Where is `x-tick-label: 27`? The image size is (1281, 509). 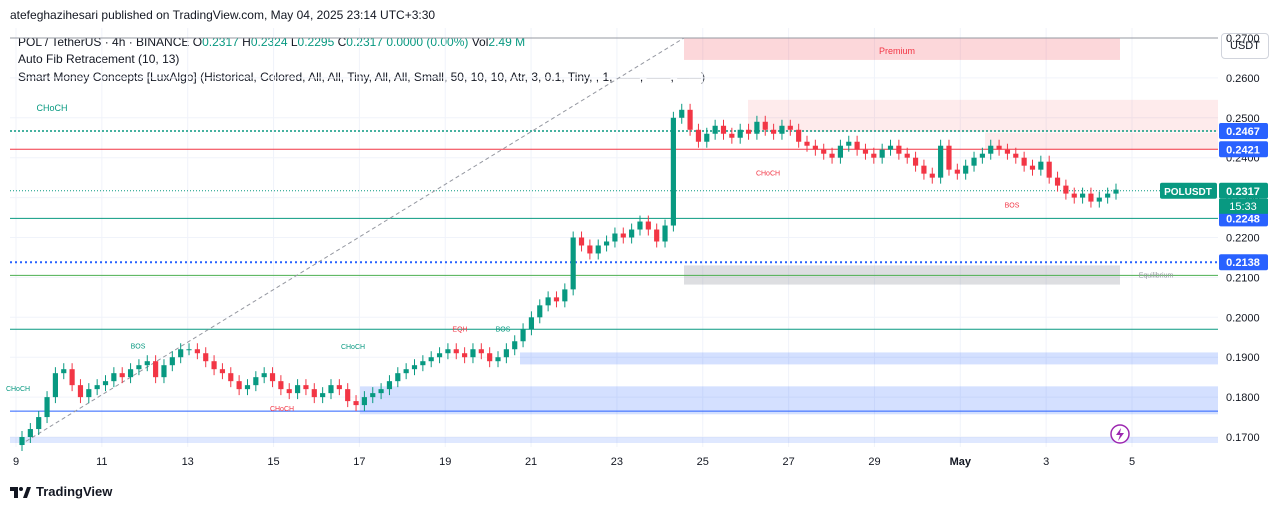 x-tick-label: 27 is located at coordinates (788, 462).